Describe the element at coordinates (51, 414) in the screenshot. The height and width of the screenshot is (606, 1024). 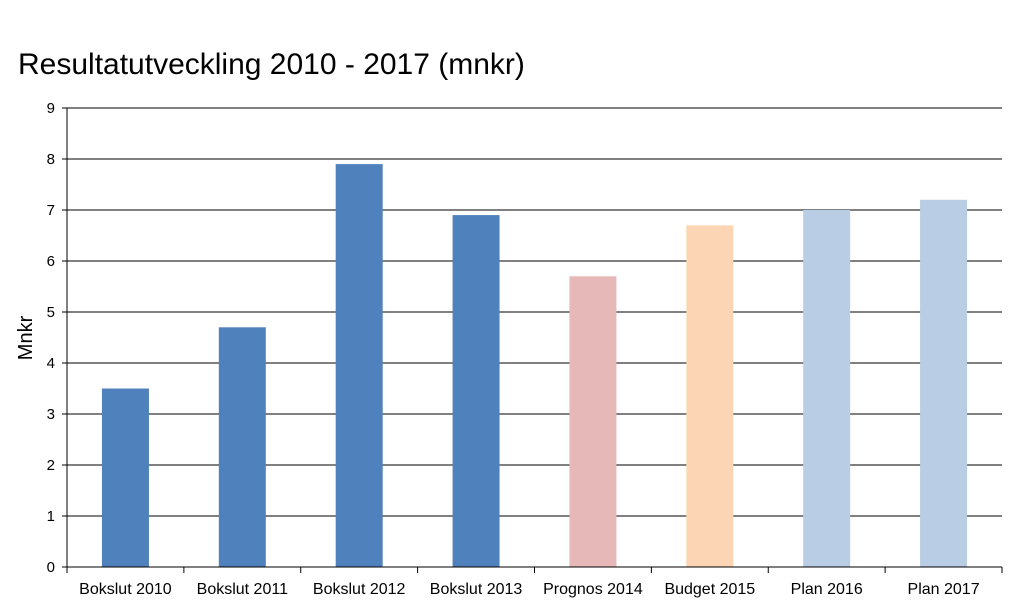
I see `y-tick-label: 3` at that location.